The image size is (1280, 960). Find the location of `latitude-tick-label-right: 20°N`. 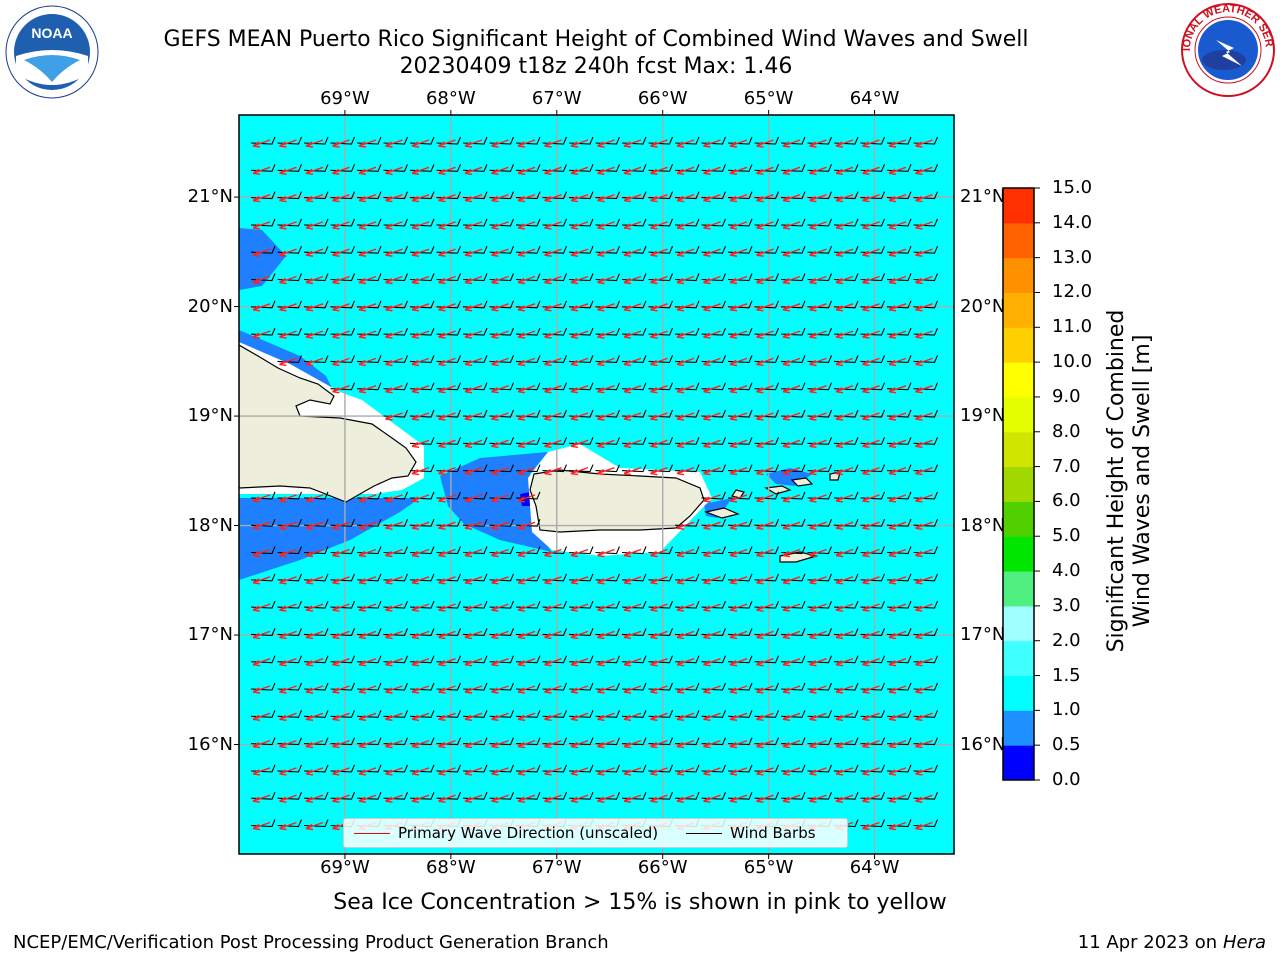

latitude-tick-label-right: 20°N is located at coordinates (983, 306).